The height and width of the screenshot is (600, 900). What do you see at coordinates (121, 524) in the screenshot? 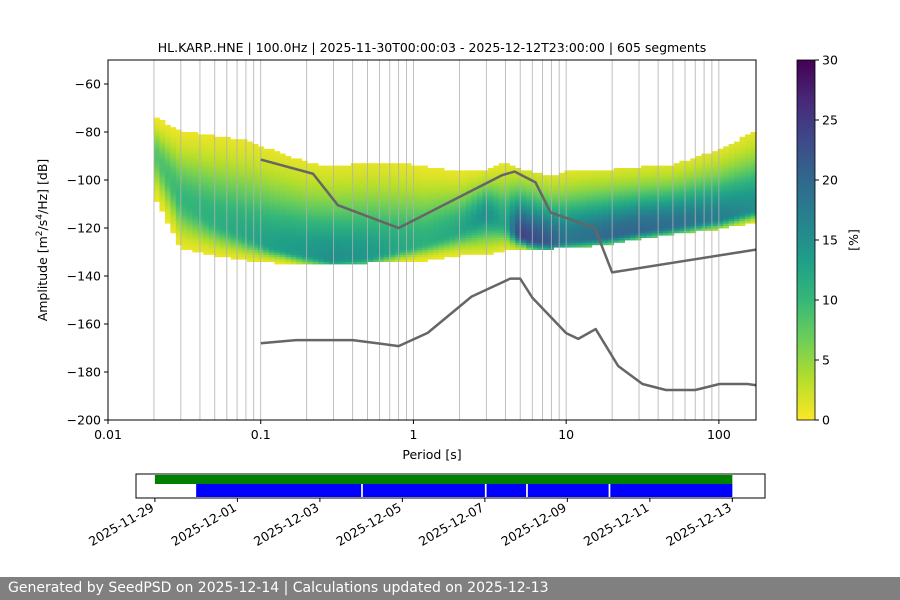
I see `date-tick-label: 2025-11-29` at bounding box center [121, 524].